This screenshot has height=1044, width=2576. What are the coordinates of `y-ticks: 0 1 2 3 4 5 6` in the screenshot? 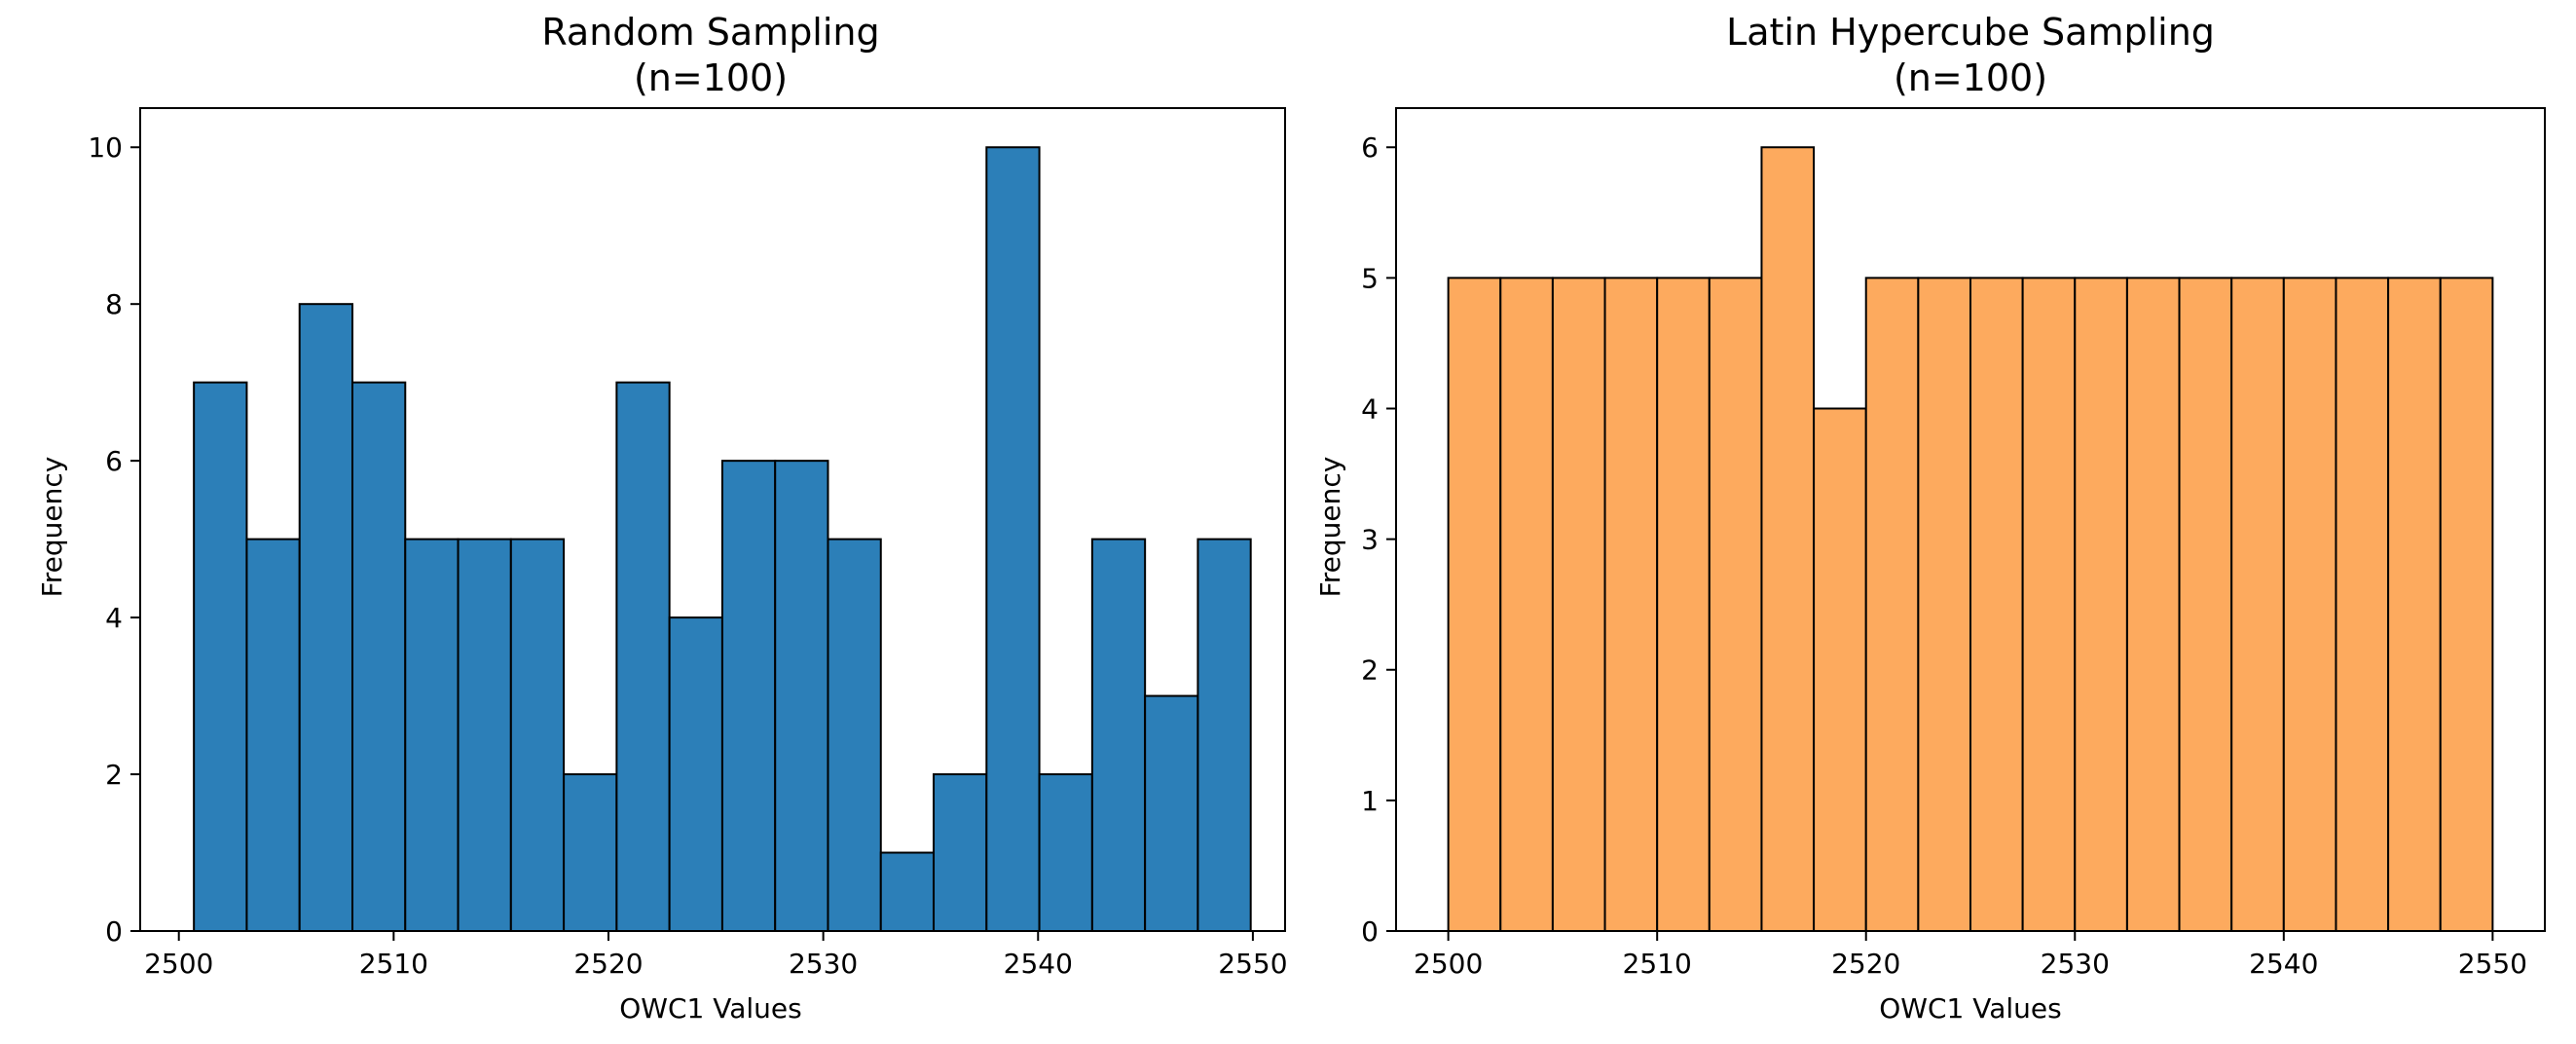 It's located at (1378, 539).